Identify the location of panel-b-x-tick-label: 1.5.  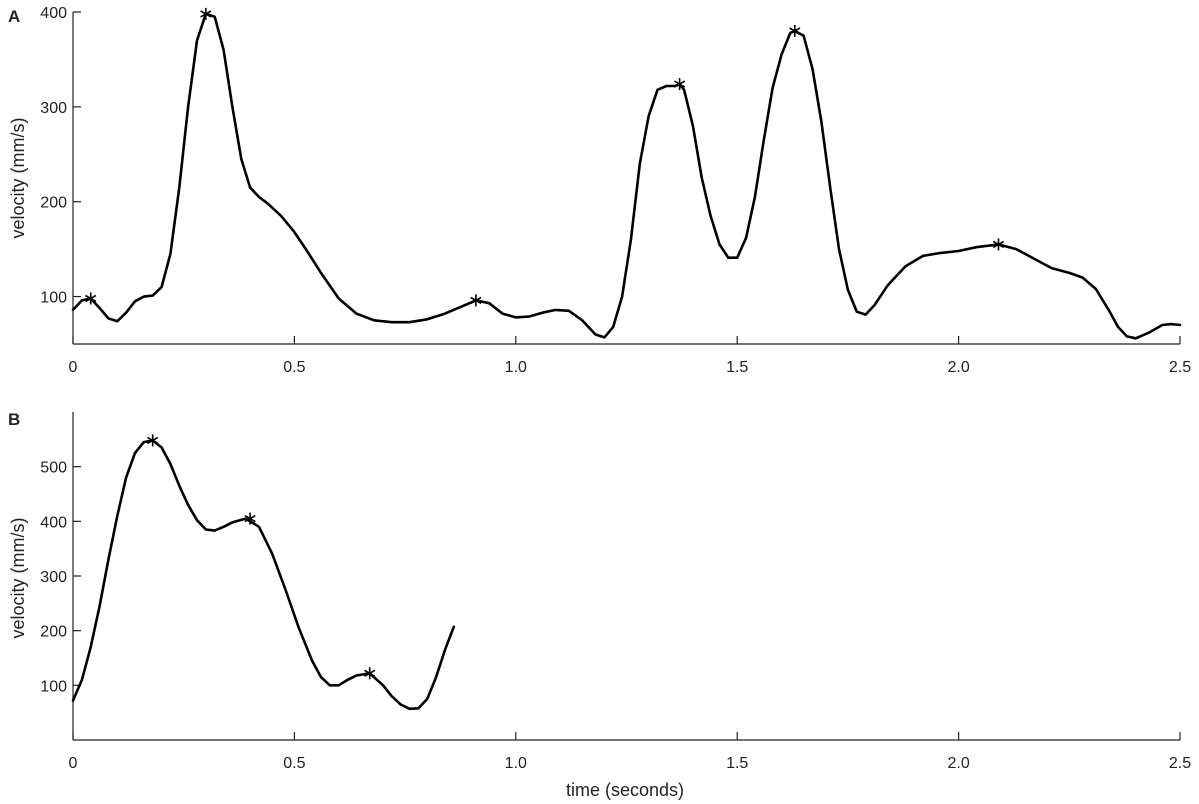
(737, 763).